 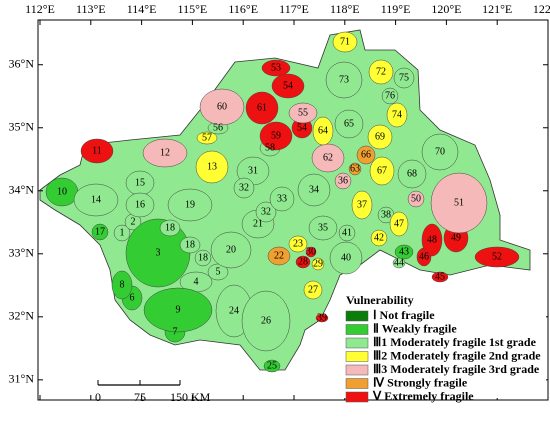 I want to click on region-label: 59, so click(x=276, y=135).